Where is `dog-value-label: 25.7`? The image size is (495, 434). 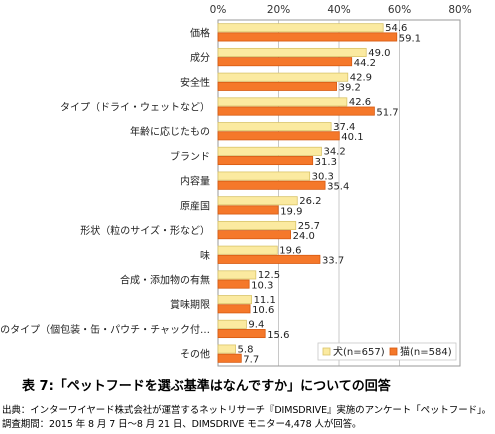 dog-value-label: 25.7 is located at coordinates (309, 226).